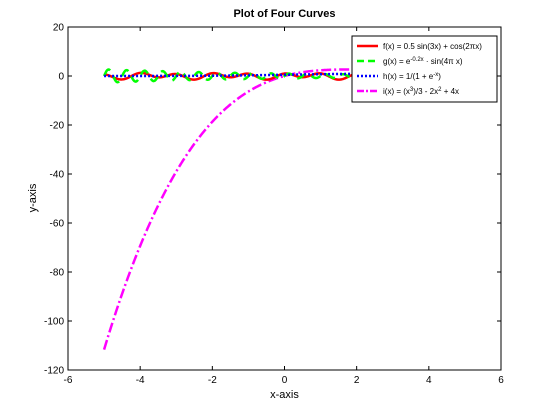 The image size is (537, 403). I want to click on y-tick-label: 0, so click(61, 77).